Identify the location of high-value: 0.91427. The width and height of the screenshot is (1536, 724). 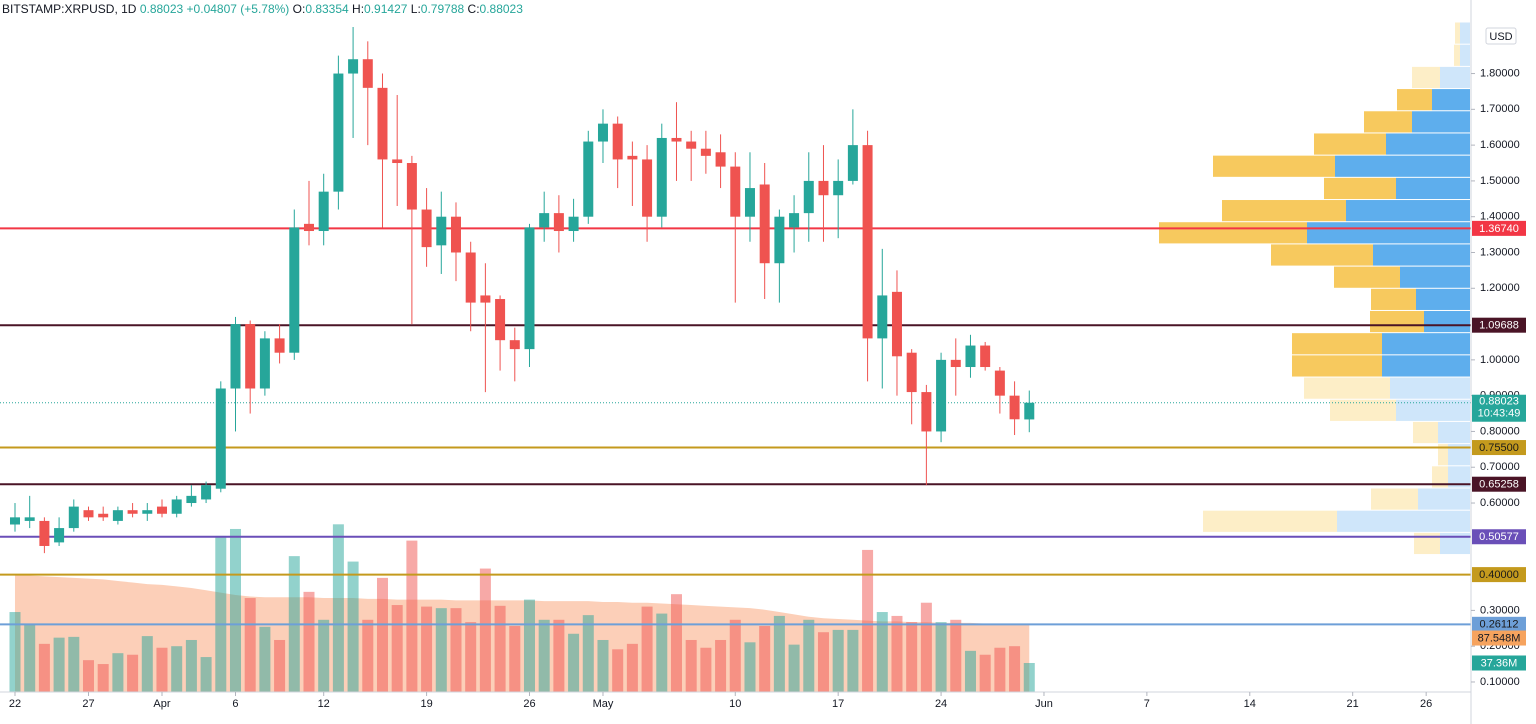
(386, 9).